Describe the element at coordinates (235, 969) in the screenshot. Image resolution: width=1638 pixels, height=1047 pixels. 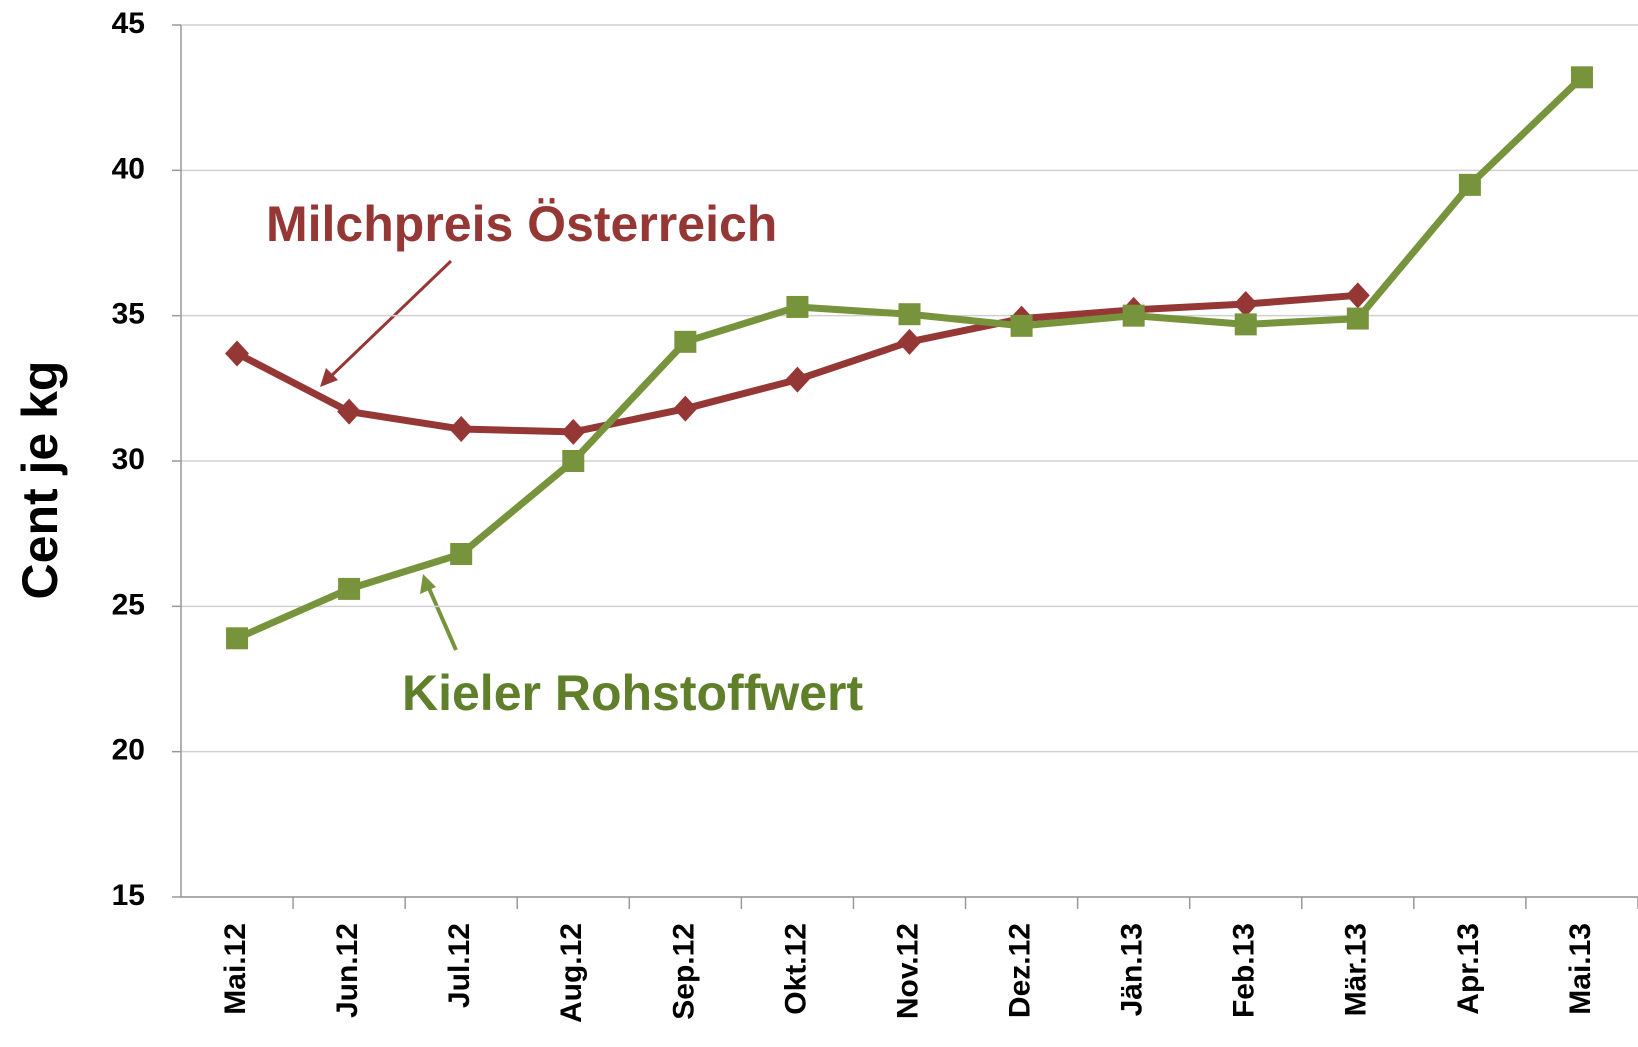
I see `x-tick-label: Mai.12` at that location.